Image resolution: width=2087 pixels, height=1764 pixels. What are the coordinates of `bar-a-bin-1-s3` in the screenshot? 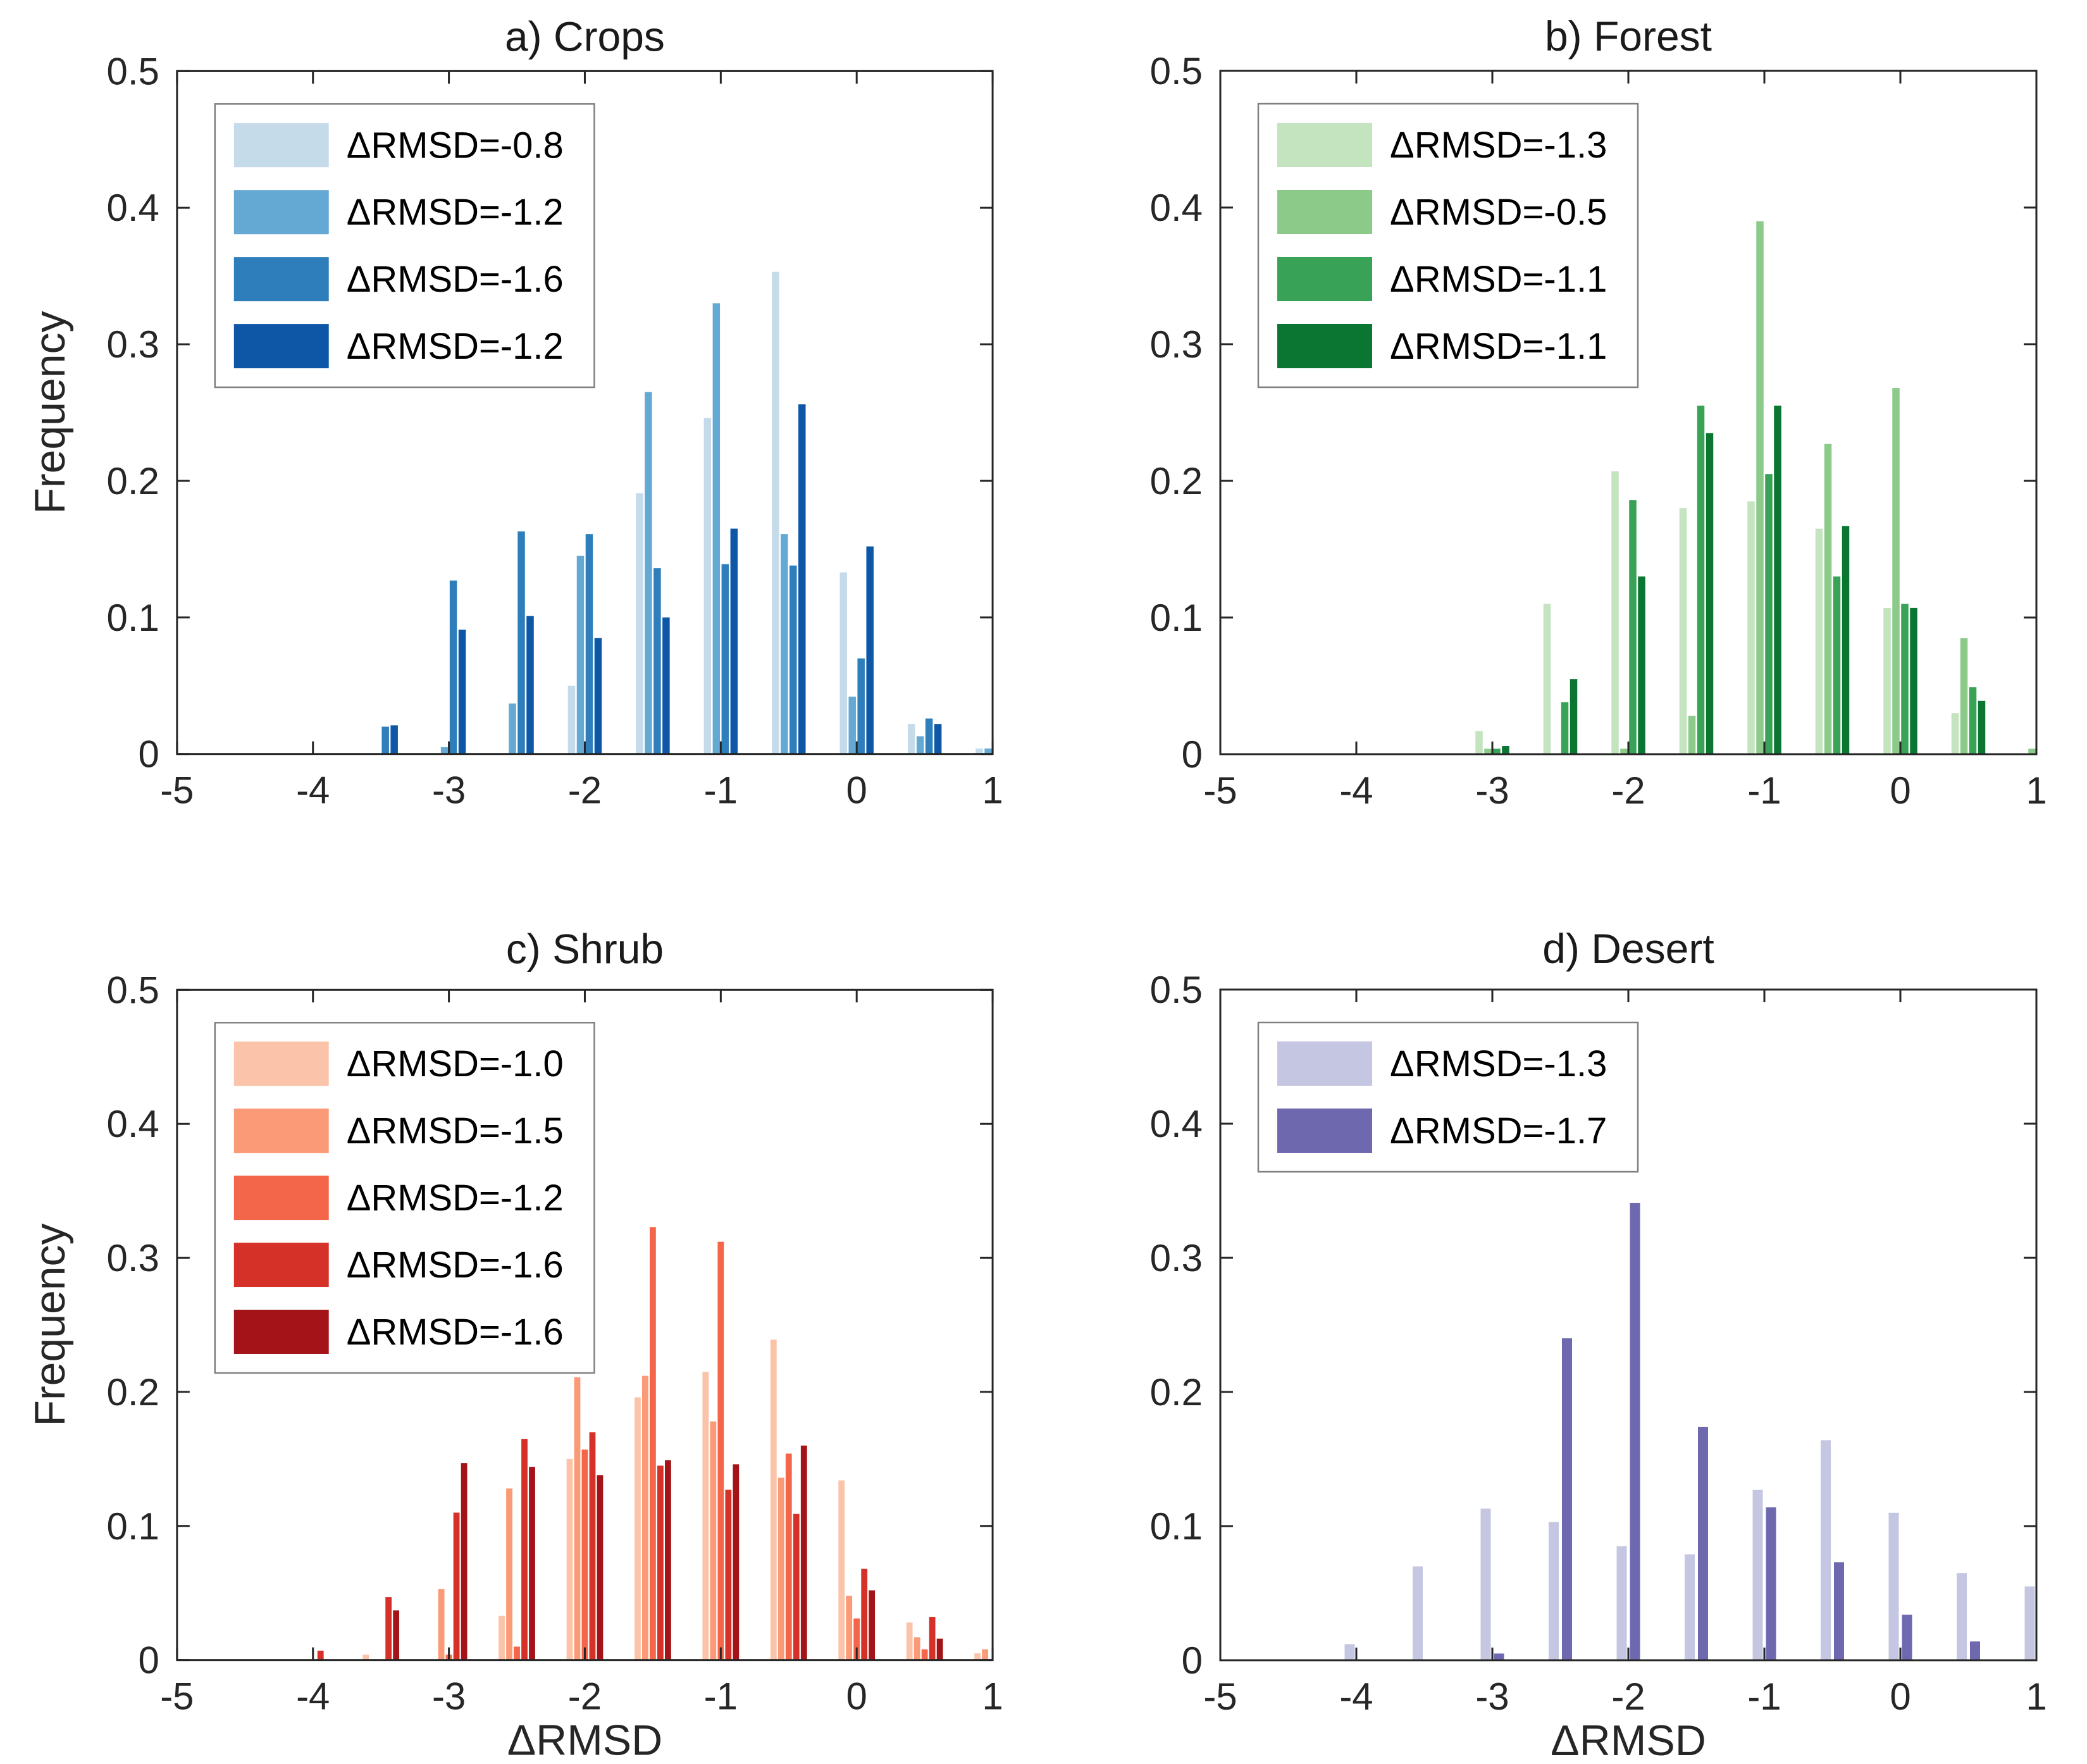 It's located at (725, 659).